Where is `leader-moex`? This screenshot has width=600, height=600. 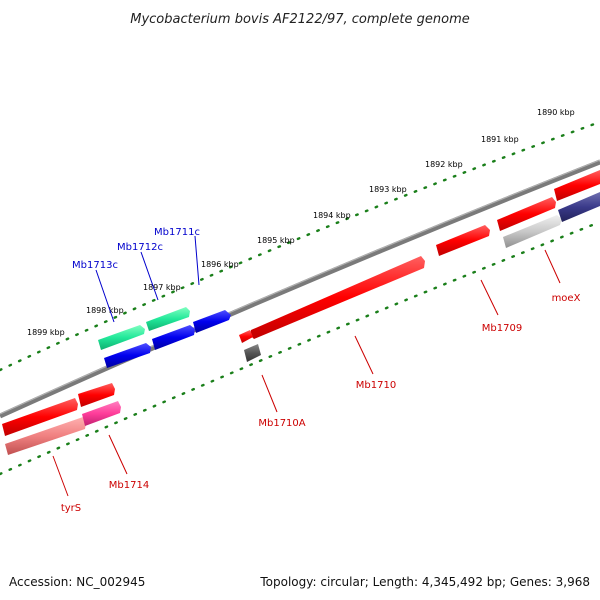
leader-moex is located at coordinates (552, 266).